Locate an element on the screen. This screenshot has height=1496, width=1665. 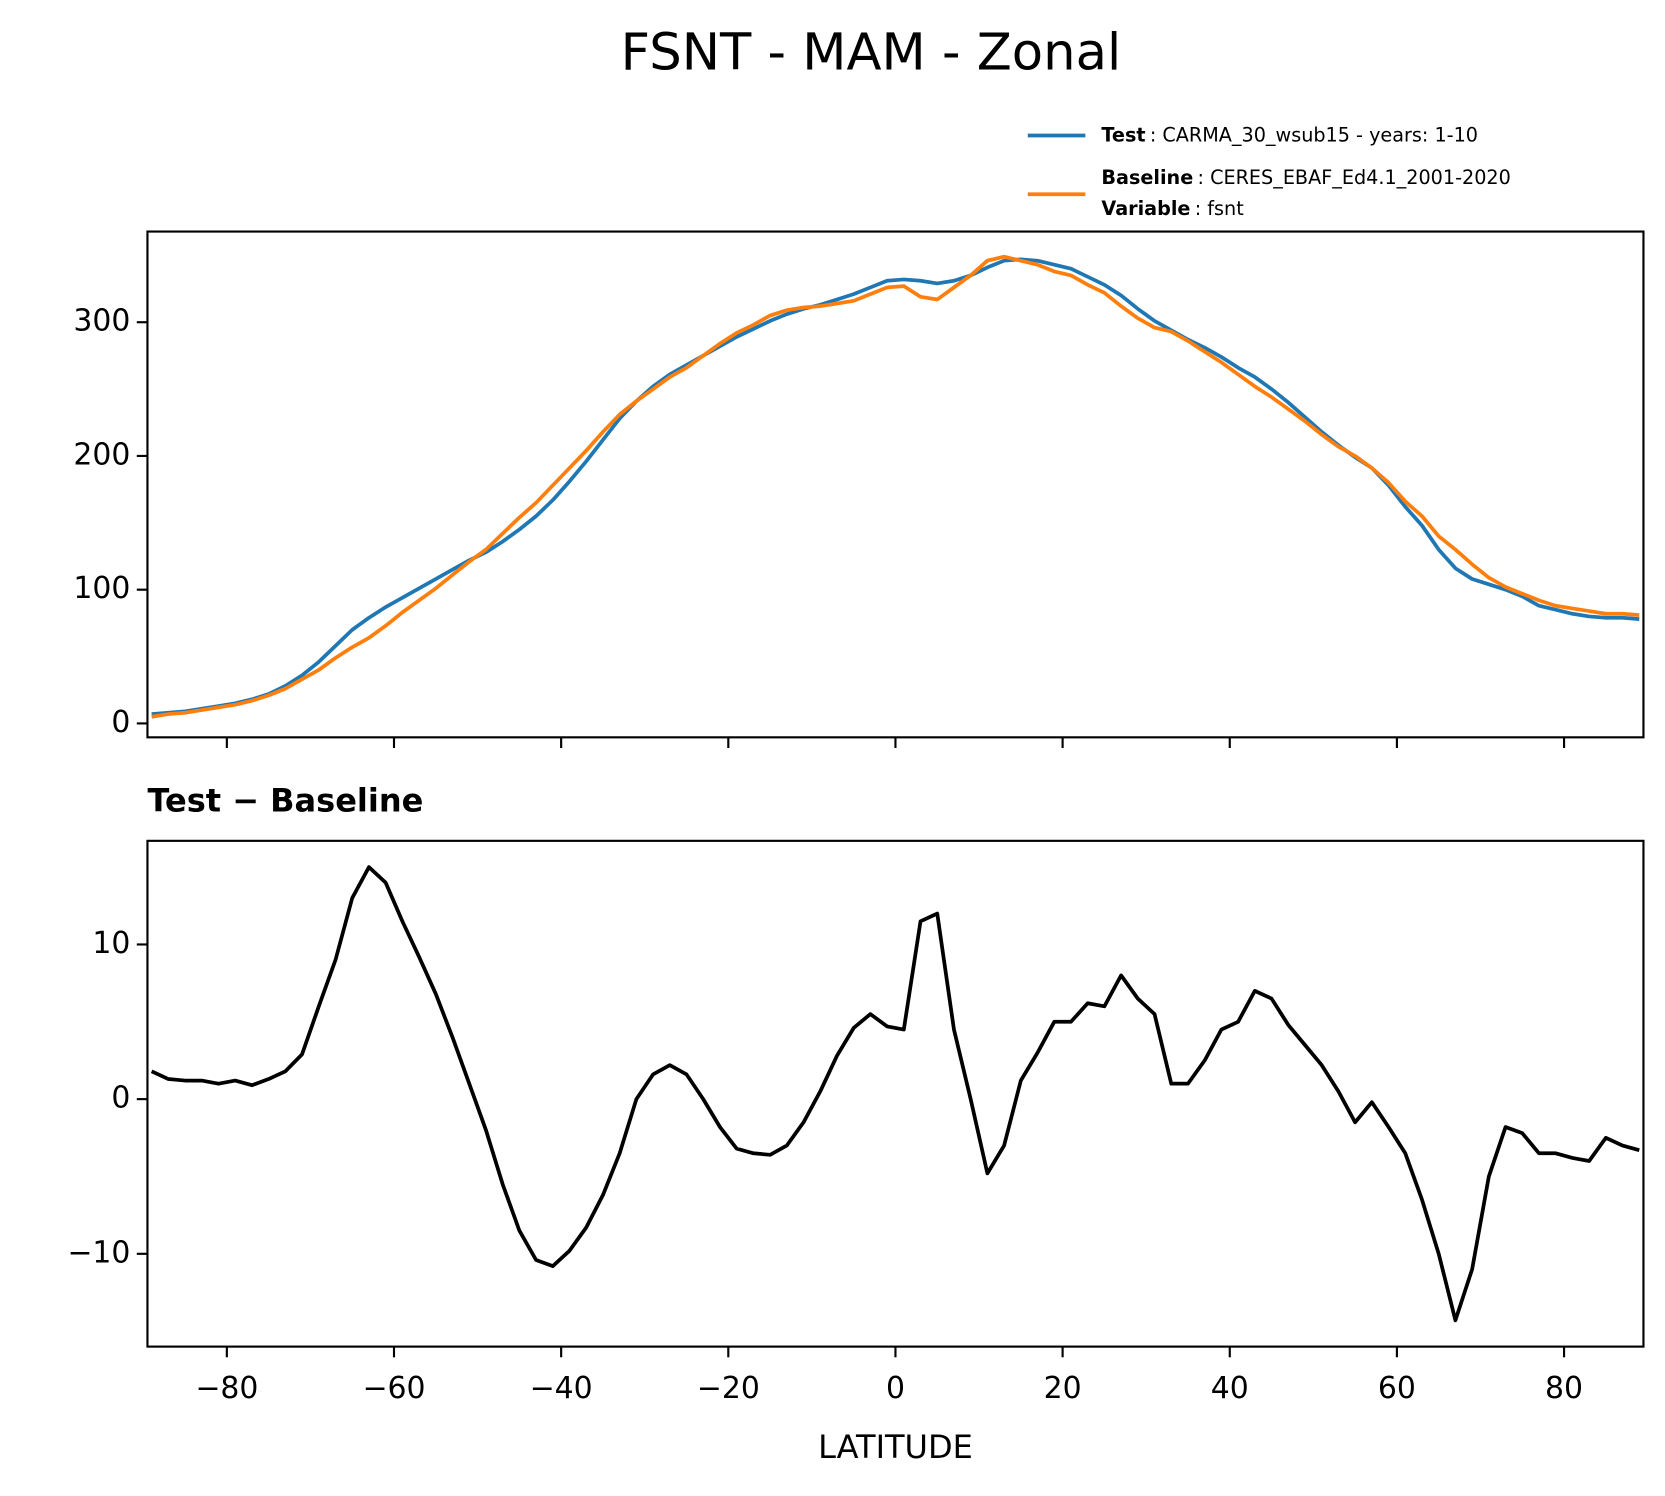
y-tick-label: 300 is located at coordinates (101, 321).